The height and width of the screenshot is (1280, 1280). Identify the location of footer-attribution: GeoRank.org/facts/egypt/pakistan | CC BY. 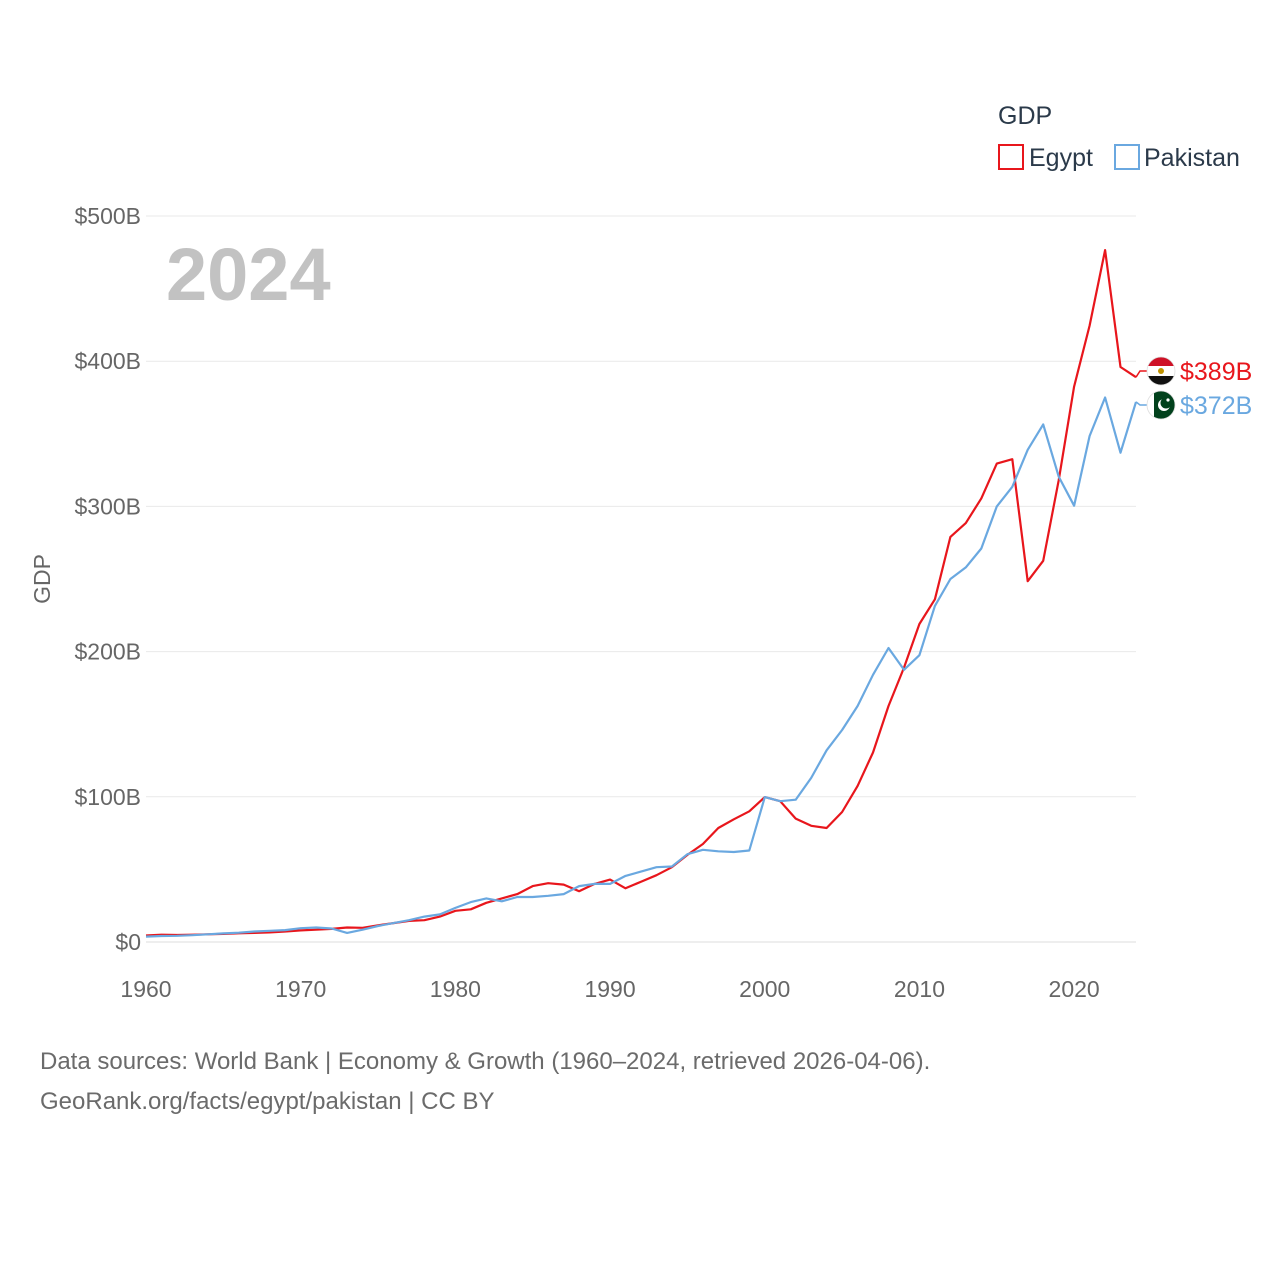
(267, 1101).